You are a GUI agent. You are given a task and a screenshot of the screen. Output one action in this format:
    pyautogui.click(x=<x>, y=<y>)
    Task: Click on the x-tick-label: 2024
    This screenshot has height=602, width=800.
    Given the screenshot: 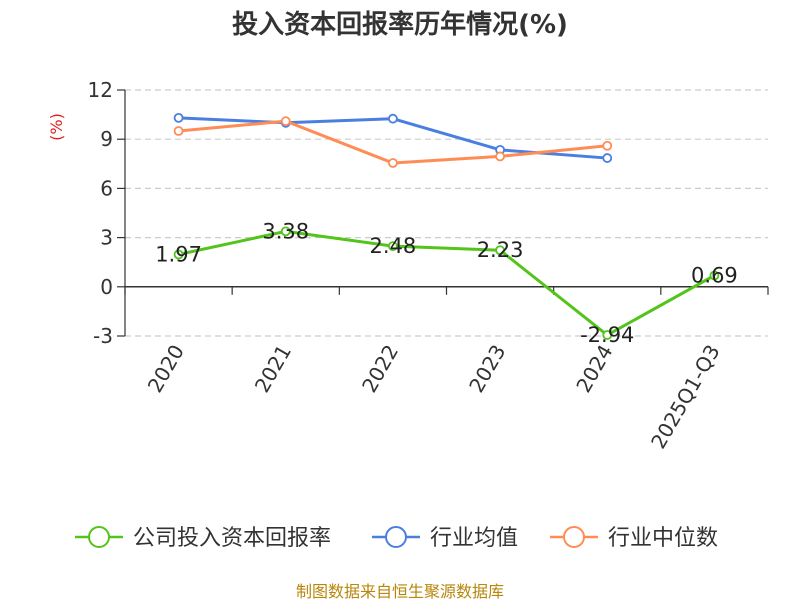 What is the action you would take?
    pyautogui.click(x=594, y=369)
    